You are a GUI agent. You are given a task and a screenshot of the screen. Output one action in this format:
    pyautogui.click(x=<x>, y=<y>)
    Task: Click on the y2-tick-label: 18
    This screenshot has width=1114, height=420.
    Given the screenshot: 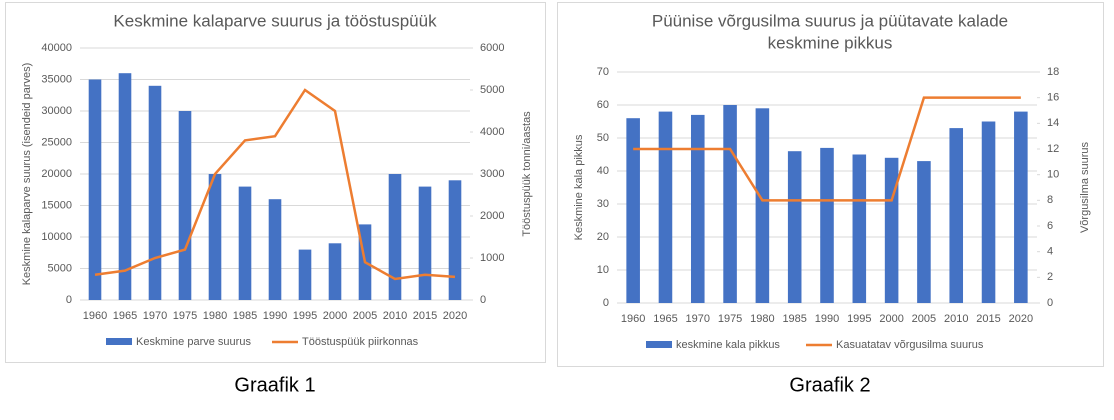 What is the action you would take?
    pyautogui.click(x=1053, y=72)
    